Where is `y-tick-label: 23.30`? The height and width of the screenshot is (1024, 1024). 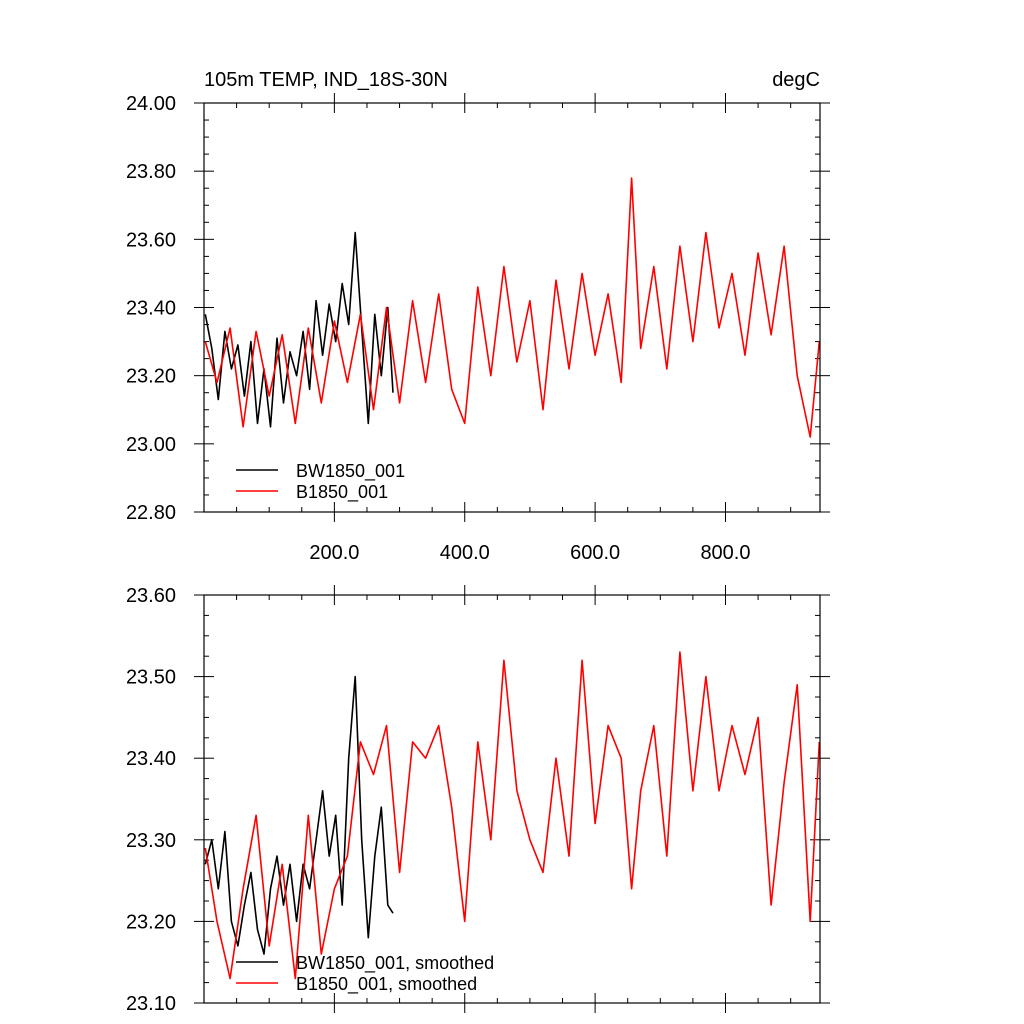 y-tick-label: 23.30 is located at coordinates (151, 841).